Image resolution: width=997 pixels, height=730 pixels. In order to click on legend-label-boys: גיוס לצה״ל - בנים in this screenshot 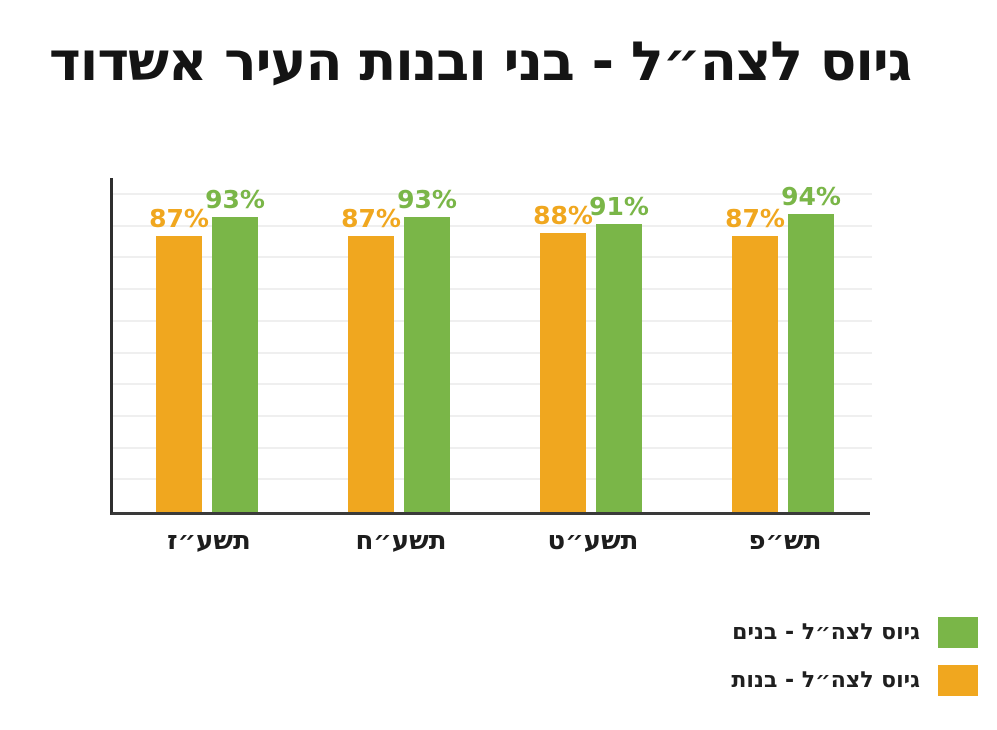, I will do `click(826, 632)`.